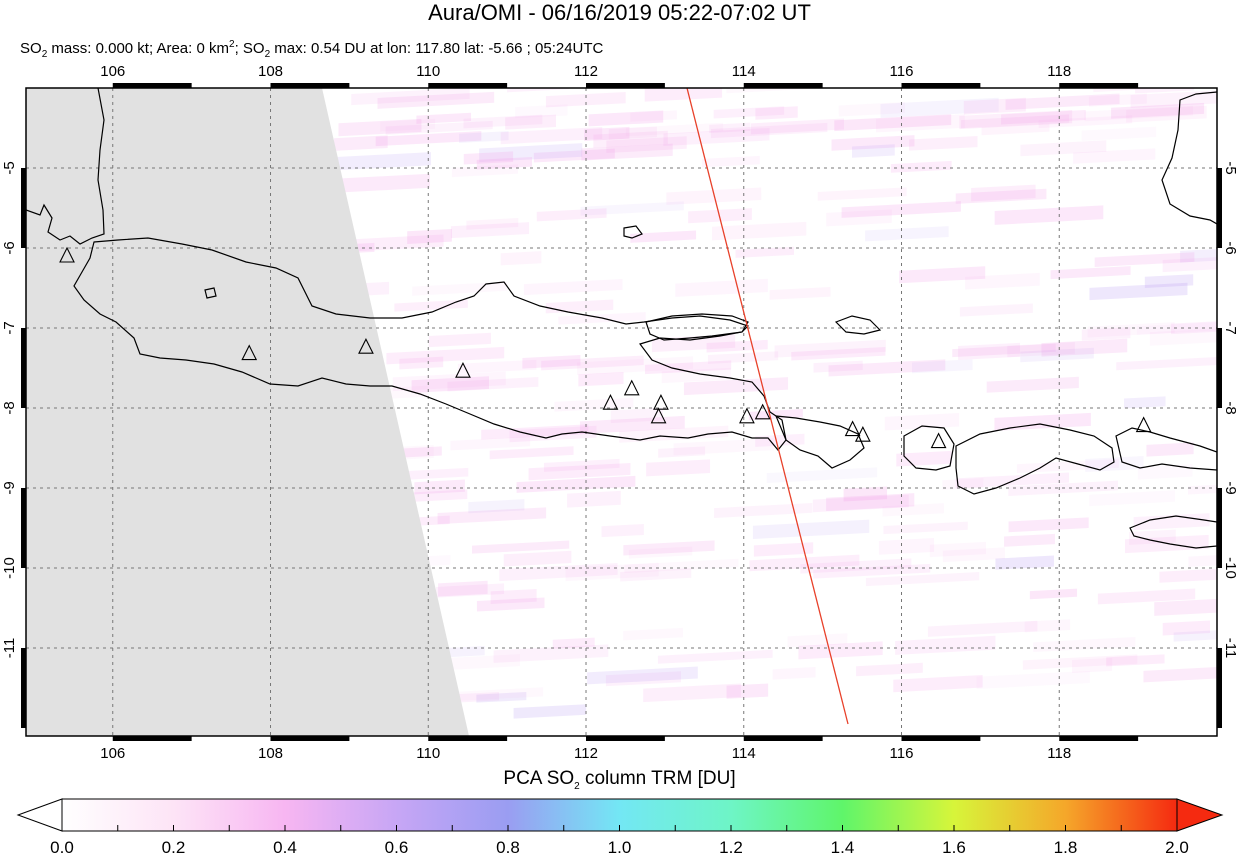  I want to click on colorbar-tick-label: 1.8, so click(1066, 846).